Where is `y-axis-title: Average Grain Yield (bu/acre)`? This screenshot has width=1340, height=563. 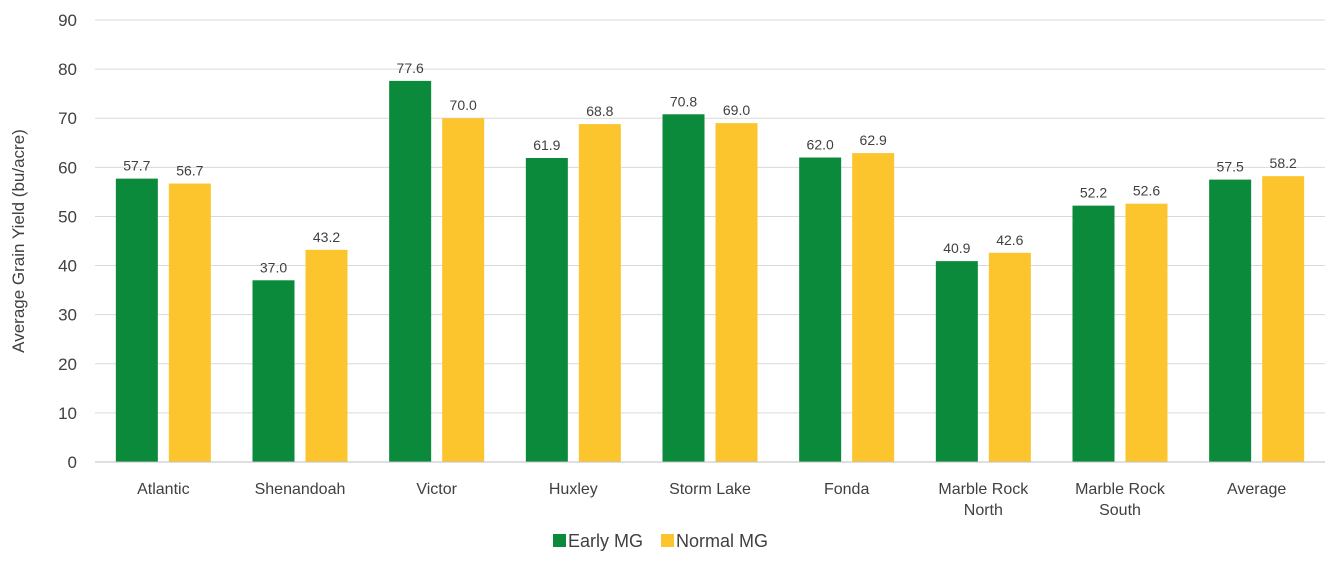 y-axis-title: Average Grain Yield (bu/acre) is located at coordinates (18, 241).